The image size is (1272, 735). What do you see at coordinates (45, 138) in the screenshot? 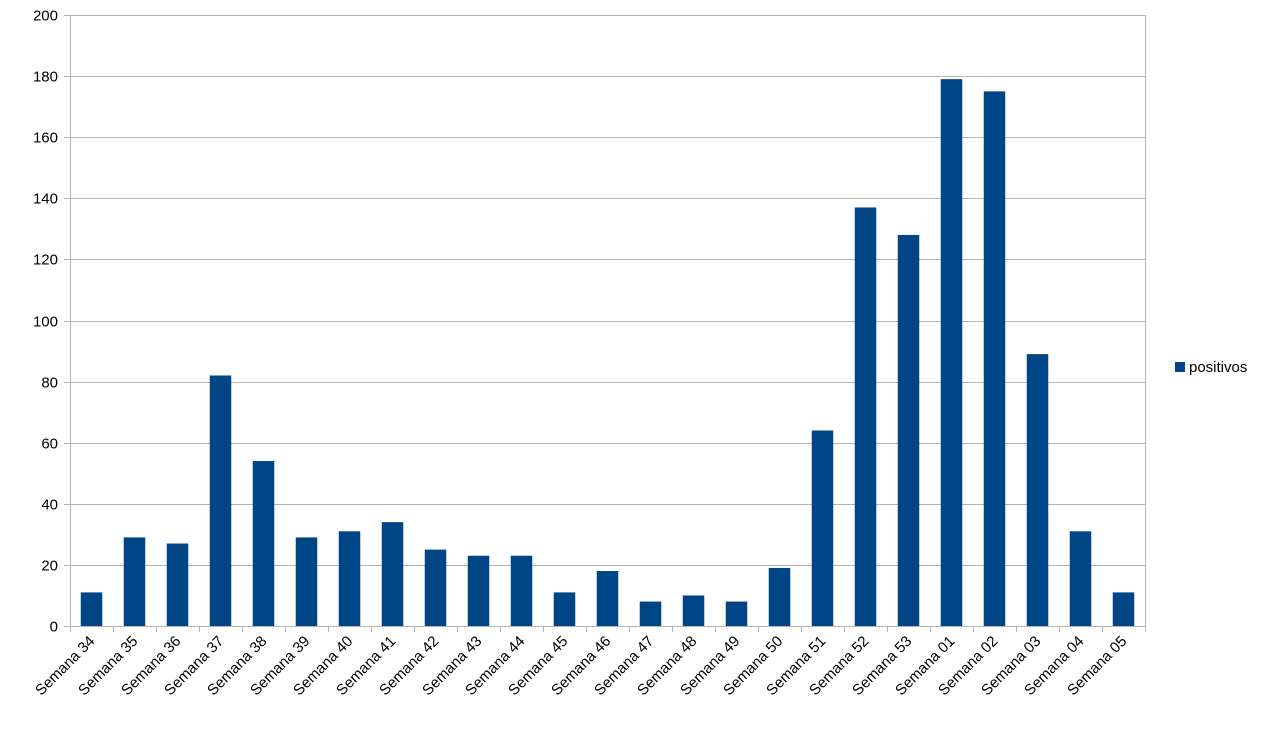
I see `y-tick-label: 160` at bounding box center [45, 138].